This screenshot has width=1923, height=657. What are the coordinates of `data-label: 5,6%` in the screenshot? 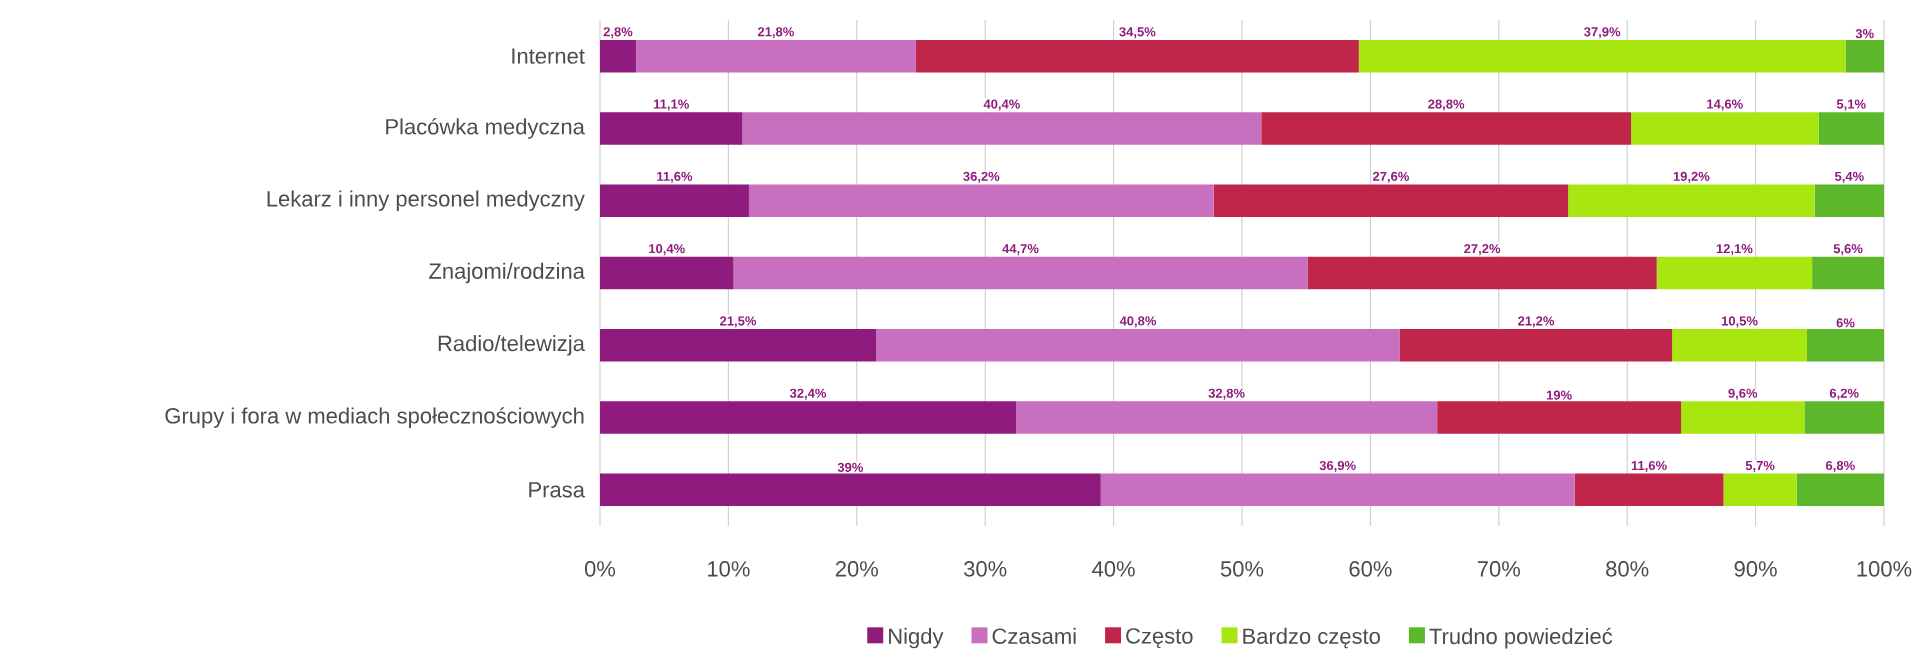 It's located at (1848, 250).